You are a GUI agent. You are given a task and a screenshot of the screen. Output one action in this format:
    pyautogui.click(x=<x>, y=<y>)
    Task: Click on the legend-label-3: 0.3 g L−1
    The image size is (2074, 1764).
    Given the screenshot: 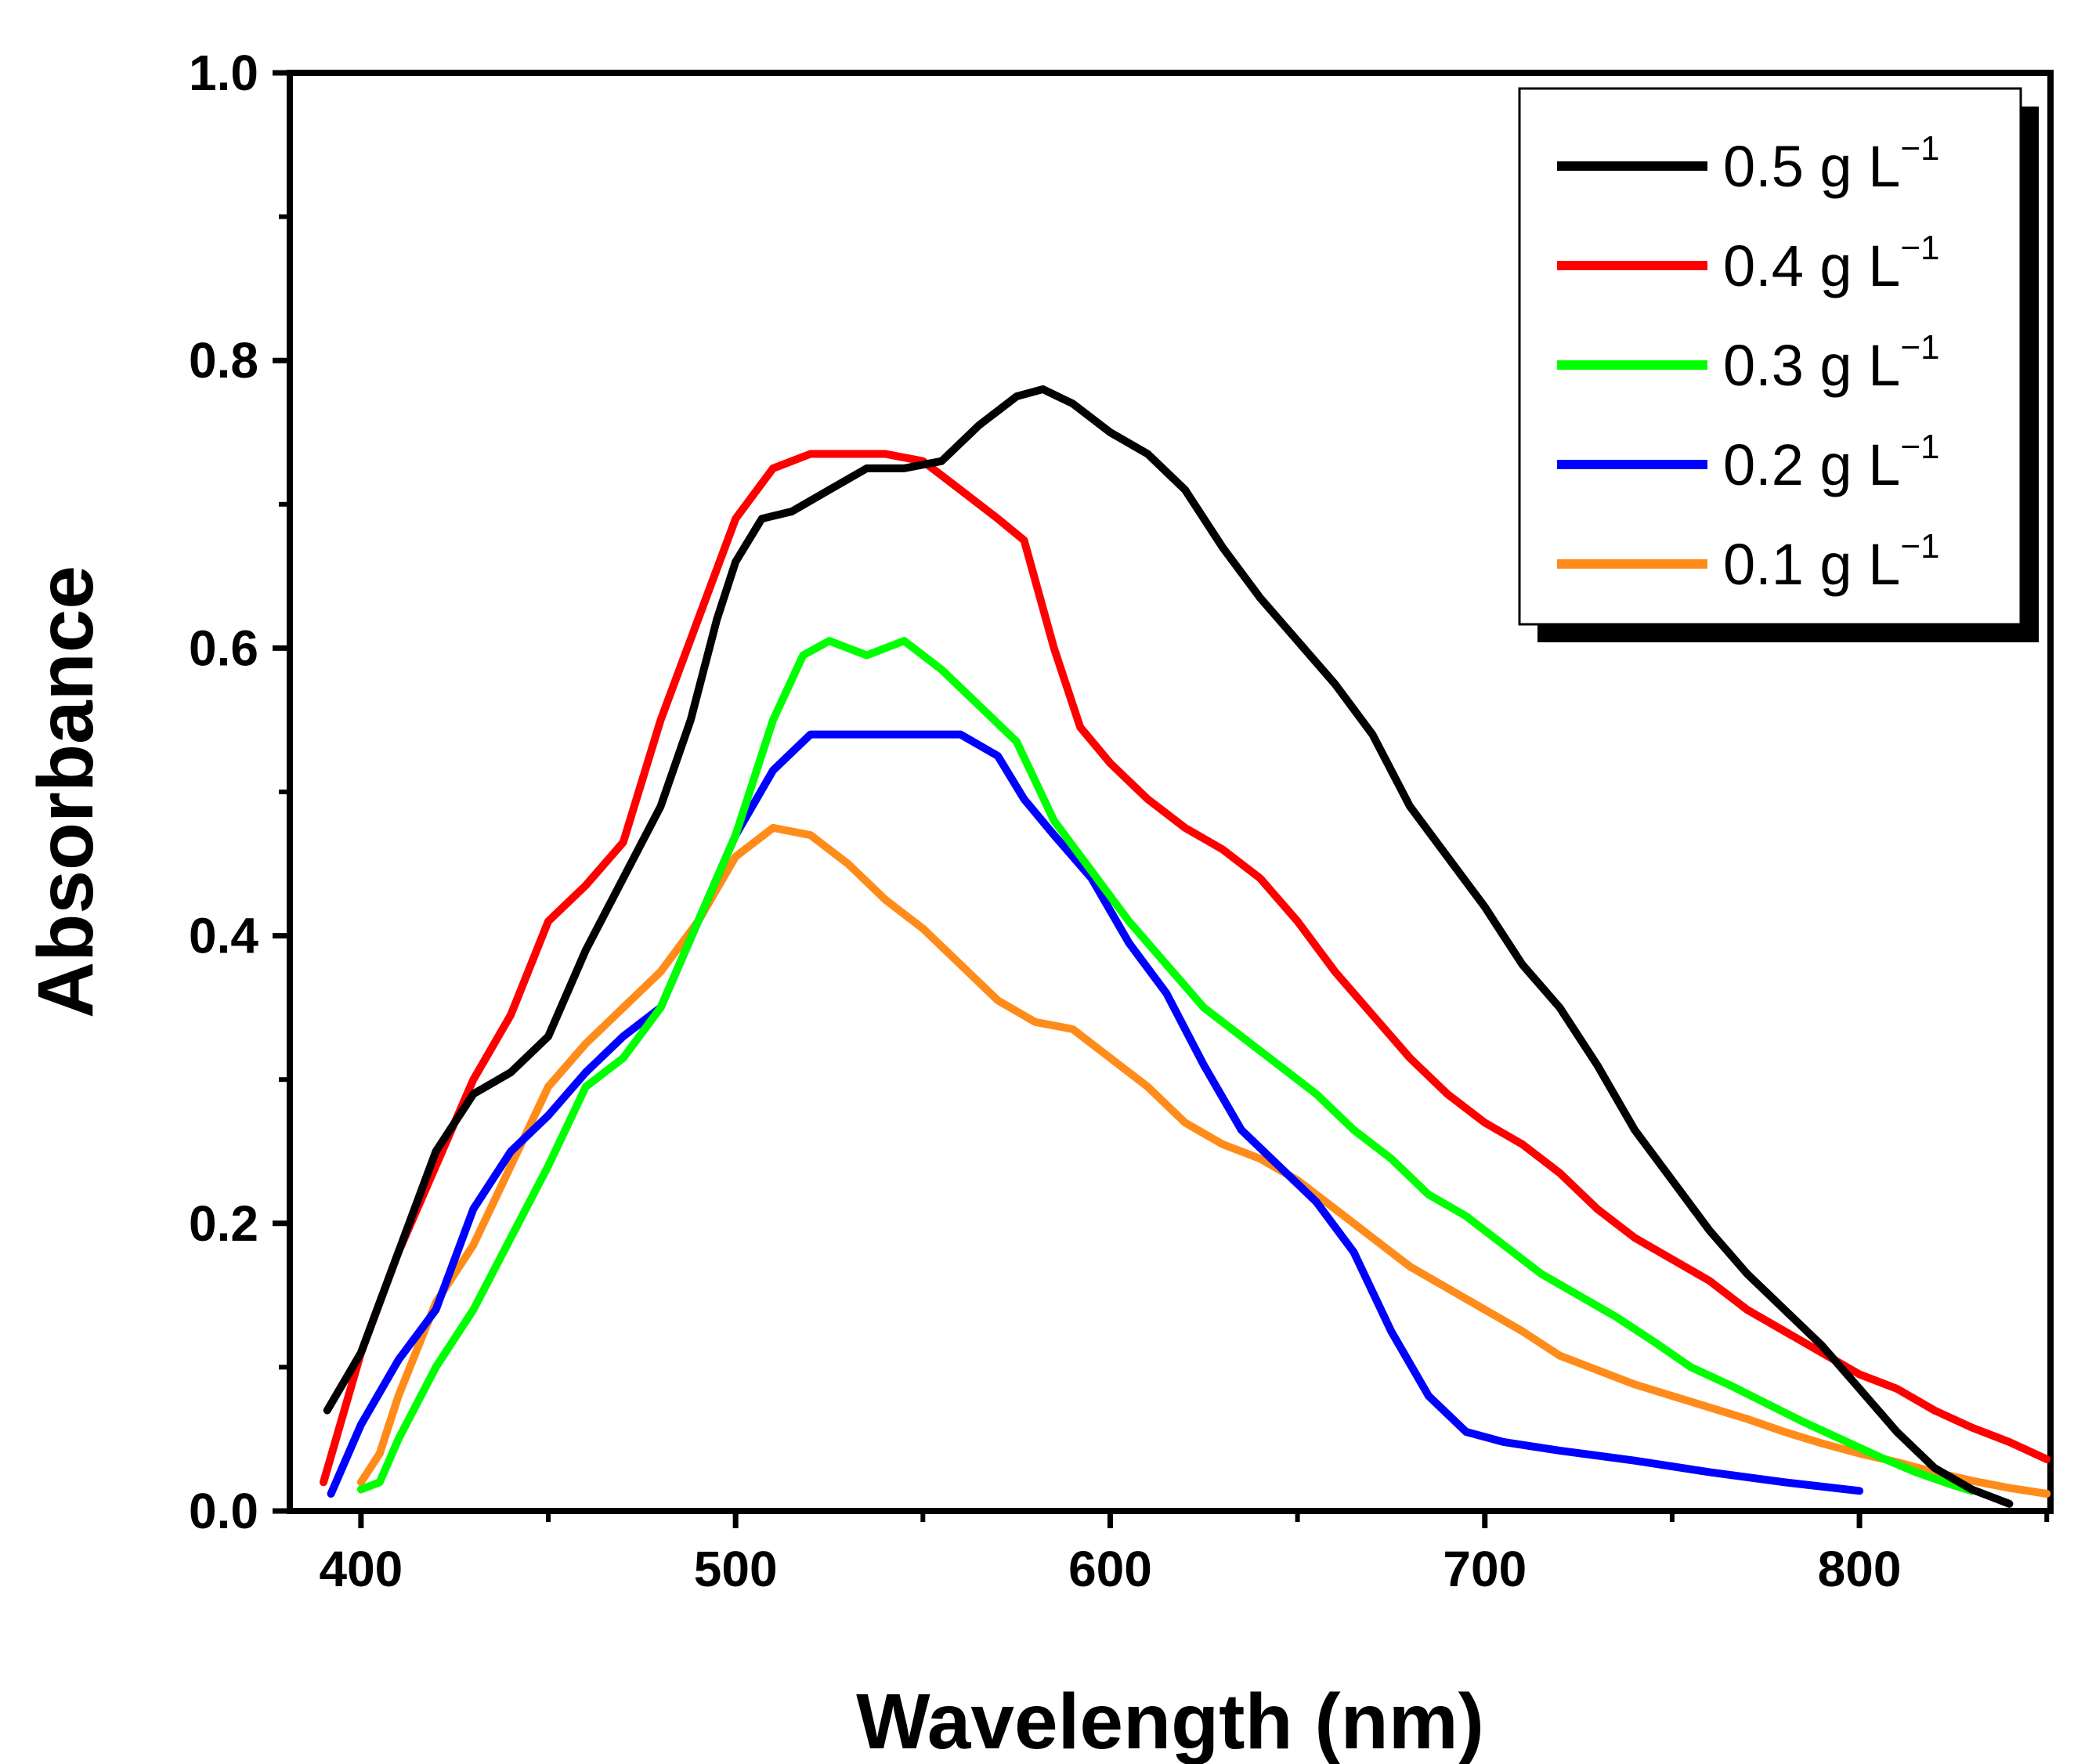 What is the action you would take?
    pyautogui.click(x=1831, y=363)
    